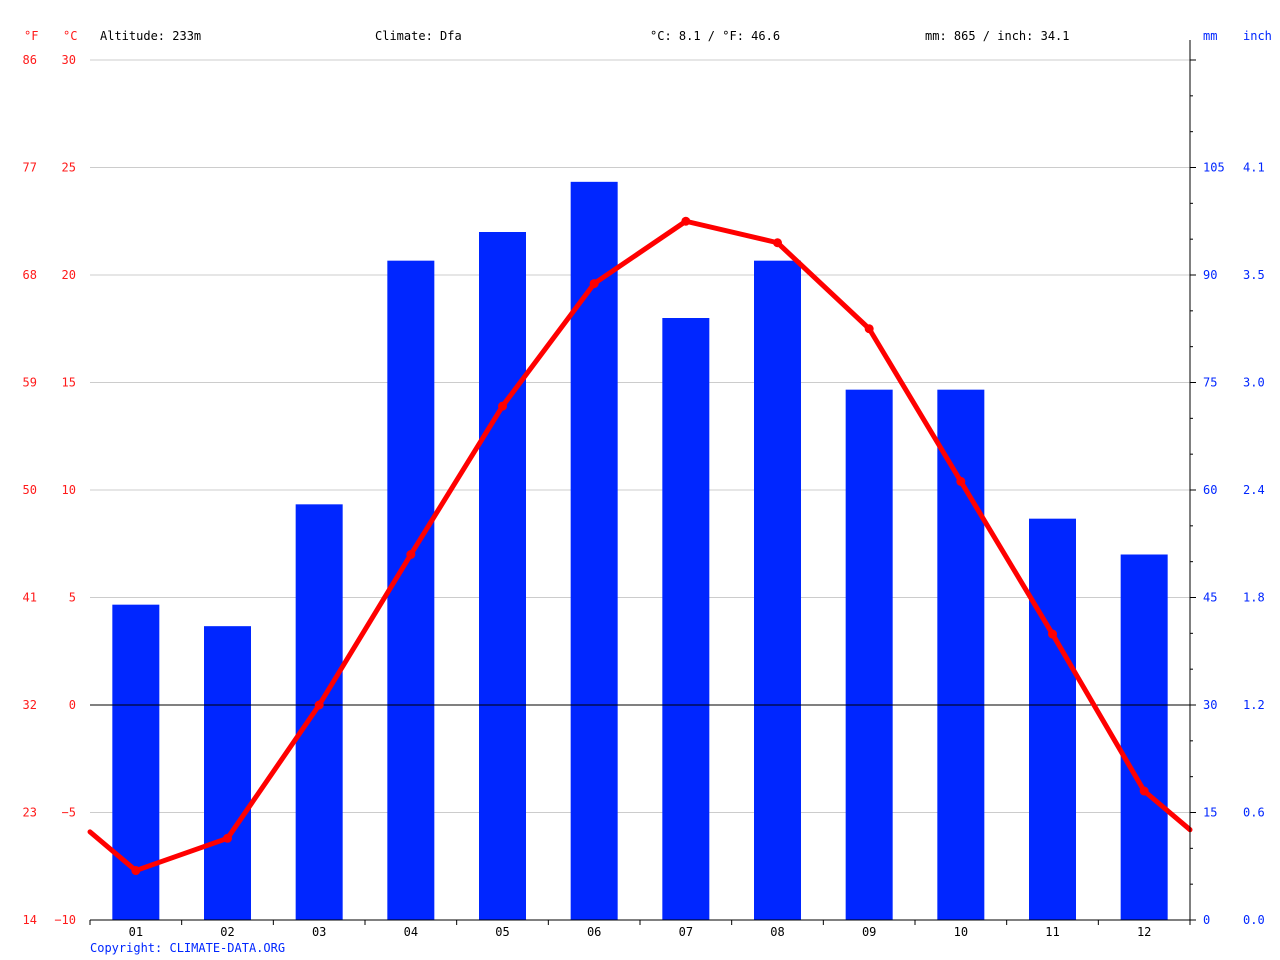  What do you see at coordinates (31, 36) in the screenshot?
I see `left-f-unit-label: °F` at bounding box center [31, 36].